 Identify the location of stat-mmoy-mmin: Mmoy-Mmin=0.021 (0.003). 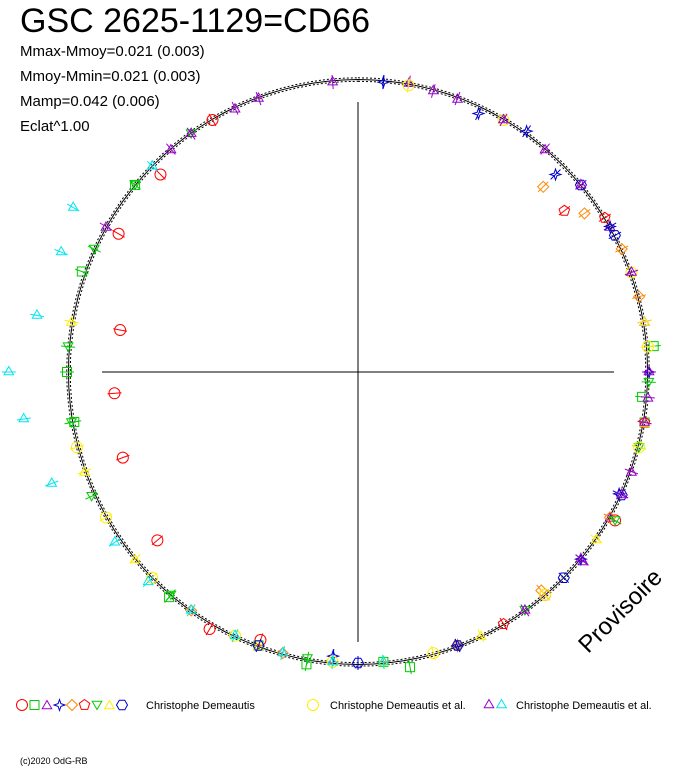
(110, 76).